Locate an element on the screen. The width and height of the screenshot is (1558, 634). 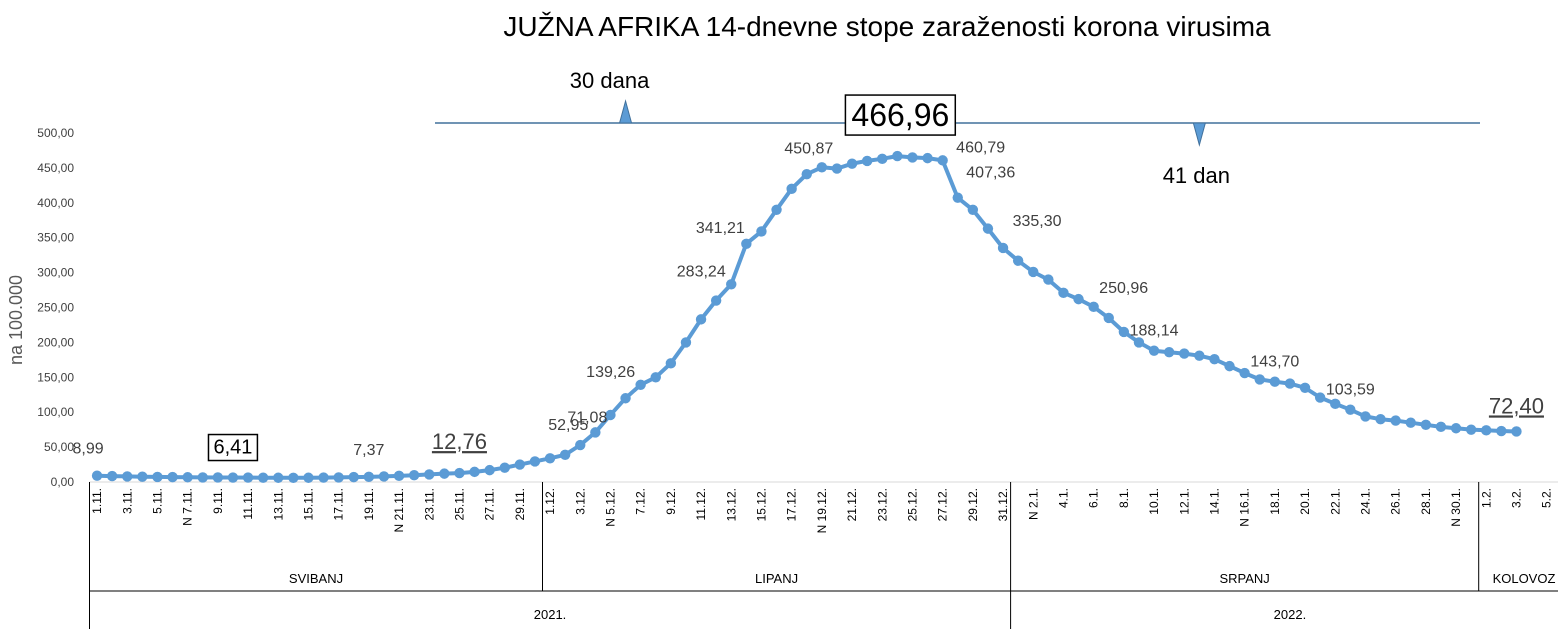
x-tick-label: 27.12. is located at coordinates (943, 504).